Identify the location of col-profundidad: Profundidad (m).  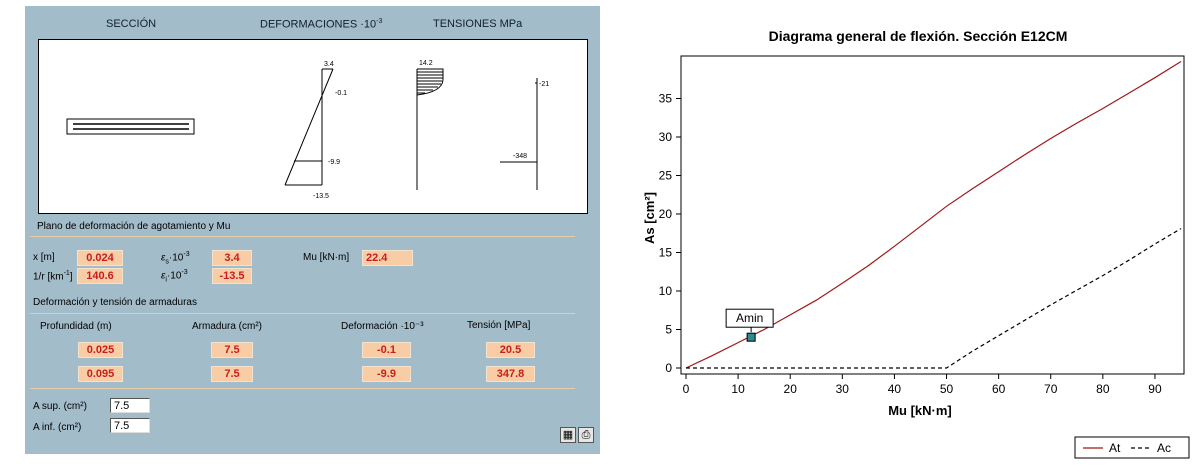
(76, 326).